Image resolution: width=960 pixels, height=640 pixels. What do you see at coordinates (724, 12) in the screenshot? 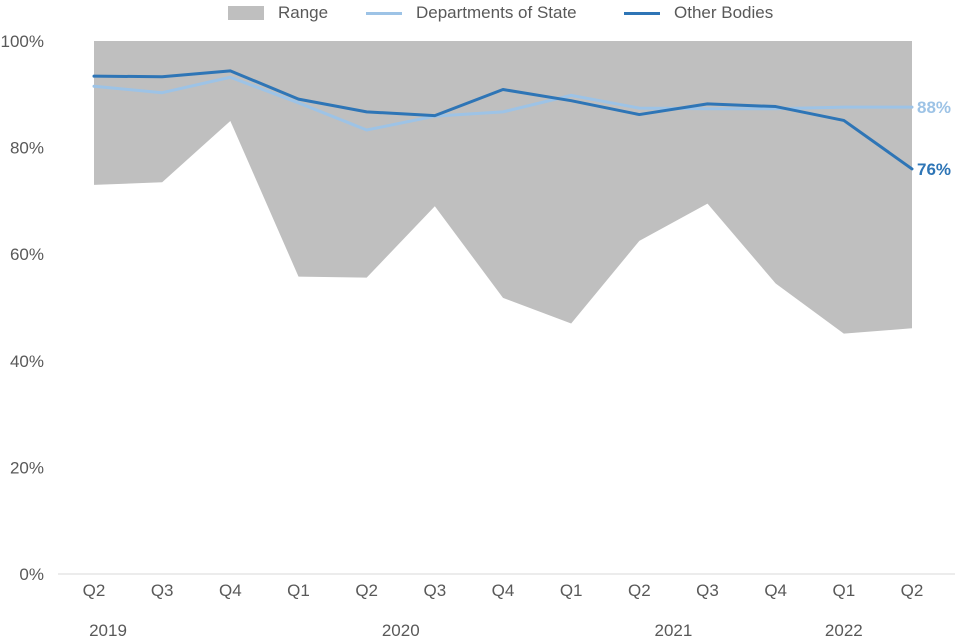
I see `legend-label-other-bodies: Other Bodies` at bounding box center [724, 12].